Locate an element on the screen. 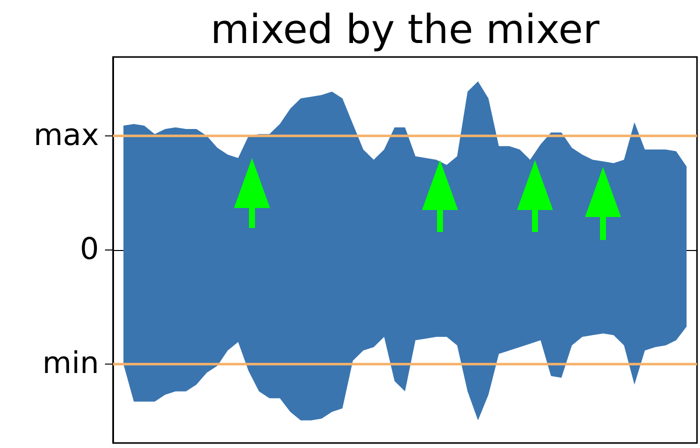 The width and height of the screenshot is (700, 448). text: 0 is located at coordinates (89, 249).